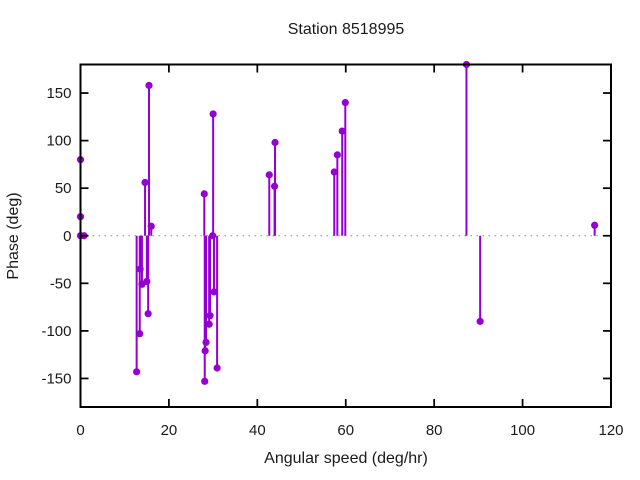  Describe the element at coordinates (61, 283) in the screenshot. I see `y-tick-label: -50` at that location.